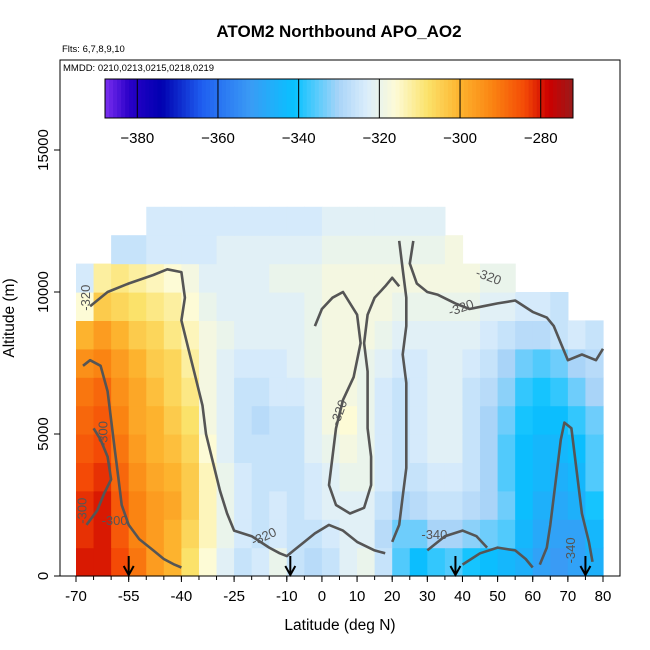 The height and width of the screenshot is (650, 650). What do you see at coordinates (82, 511) in the screenshot?
I see `contour-label: -300` at bounding box center [82, 511].